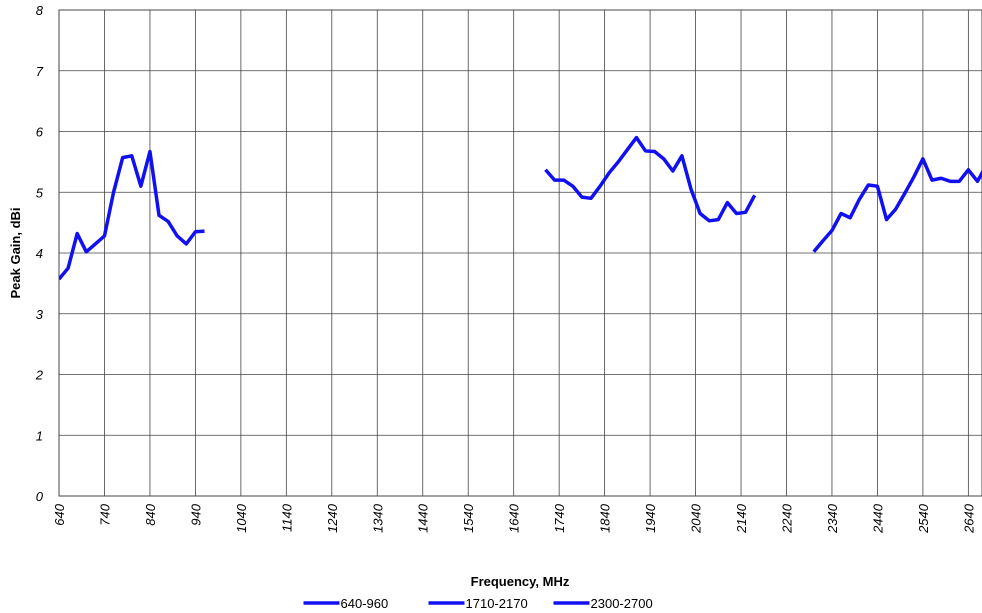 The image size is (982, 613). What do you see at coordinates (832, 518) in the screenshot?
I see `x-tick-label: 2340` at bounding box center [832, 518].